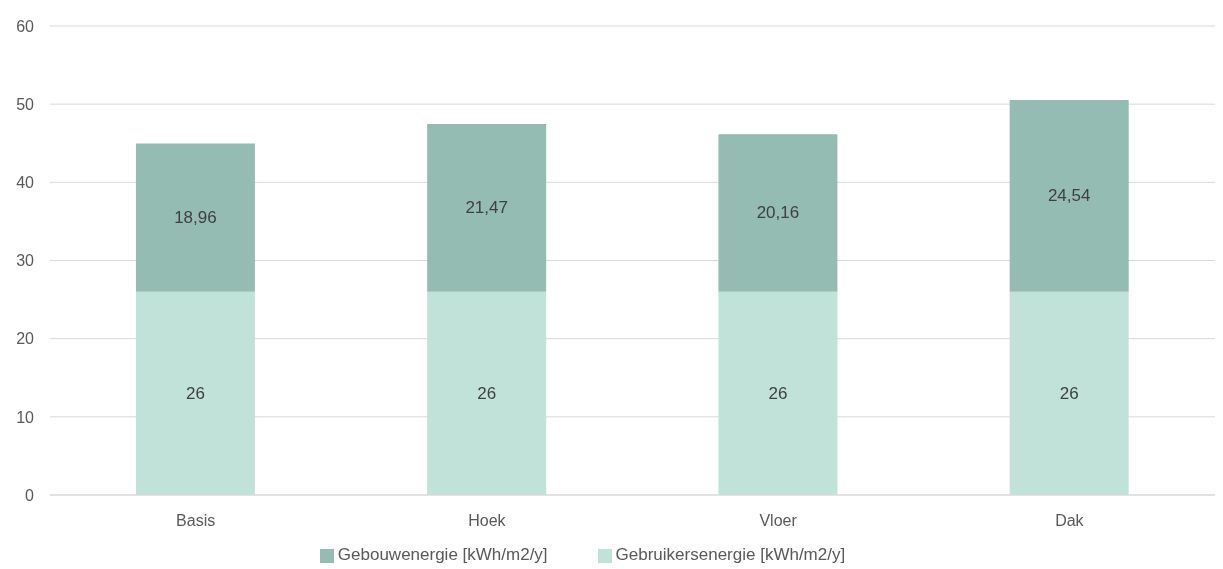 Image resolution: width=1223 pixels, height=569 pixels. I want to click on data-label: 18,96, so click(195, 218).